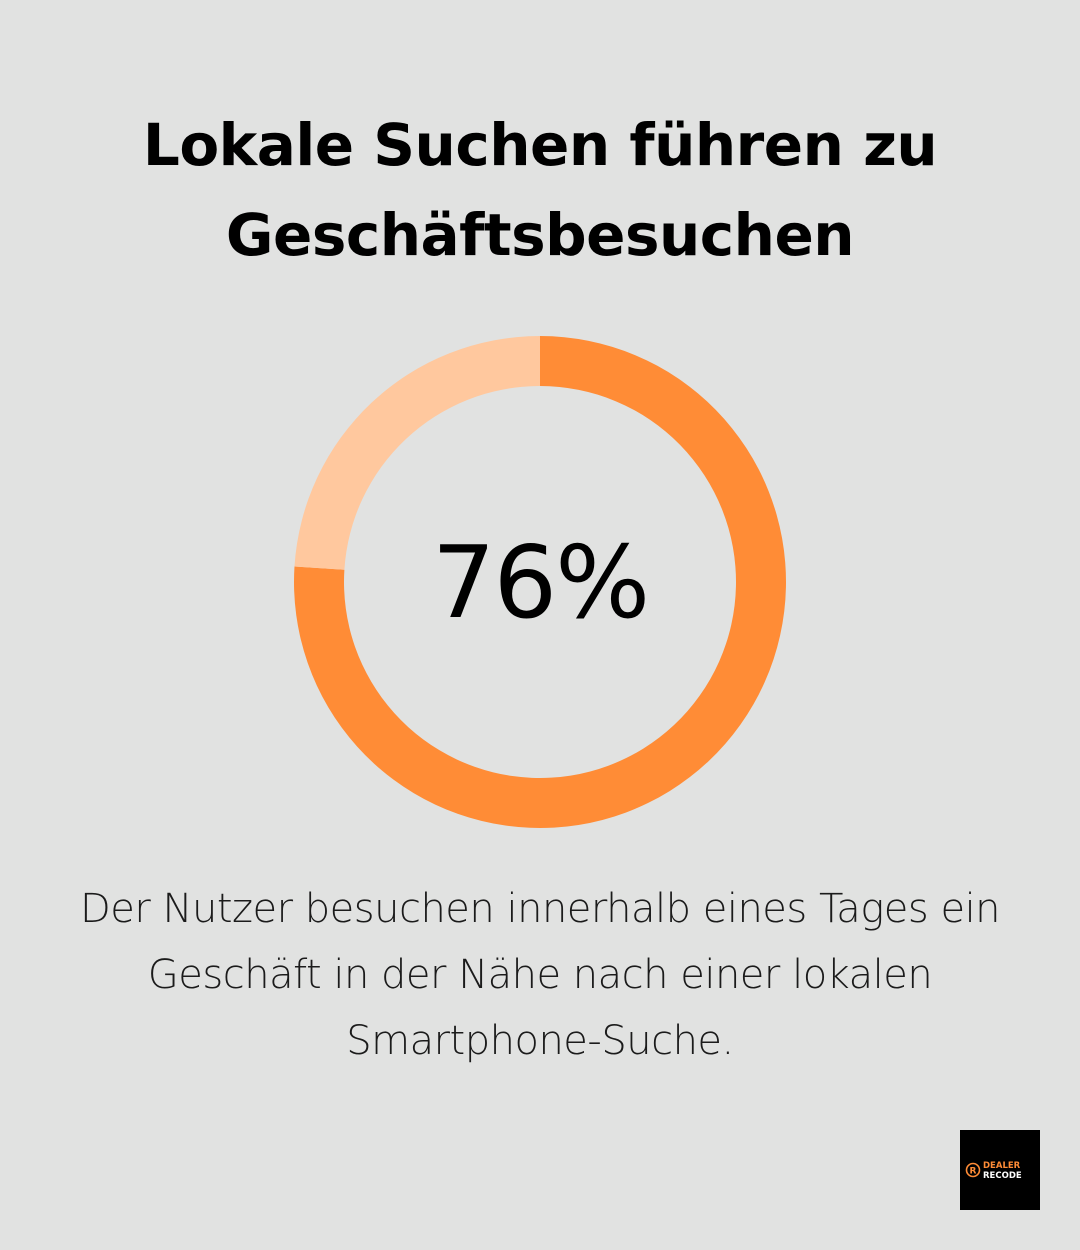  I want to click on logo-line2: RECODE, so click(1002, 1176).